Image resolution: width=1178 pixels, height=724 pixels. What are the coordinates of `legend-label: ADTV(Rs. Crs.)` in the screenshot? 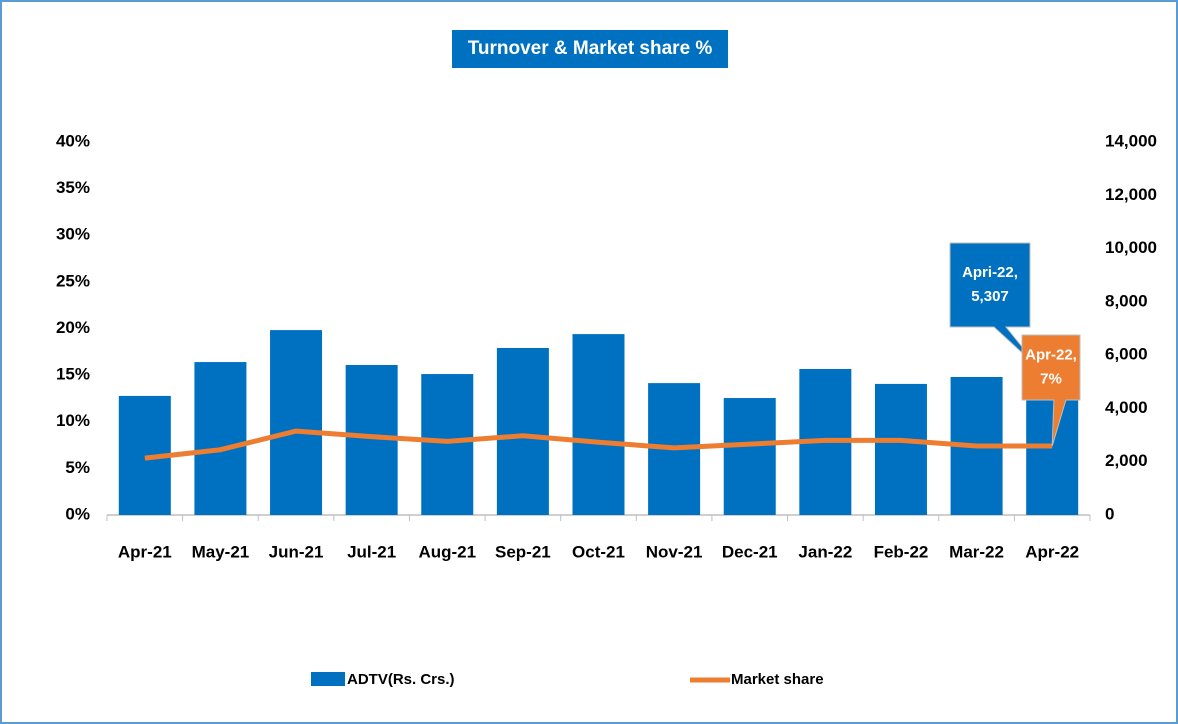 It's located at (401, 679).